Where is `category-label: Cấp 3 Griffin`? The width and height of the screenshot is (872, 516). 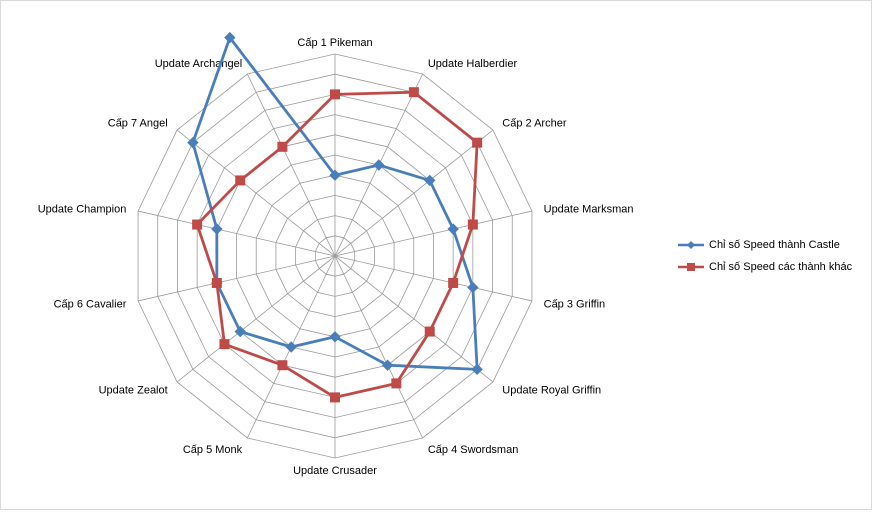 category-label: Cấp 3 Griffin is located at coordinates (575, 305).